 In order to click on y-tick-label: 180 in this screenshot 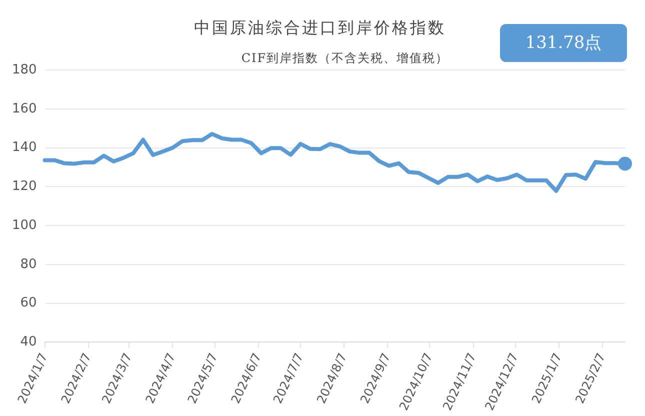, I will do `click(24, 70)`.